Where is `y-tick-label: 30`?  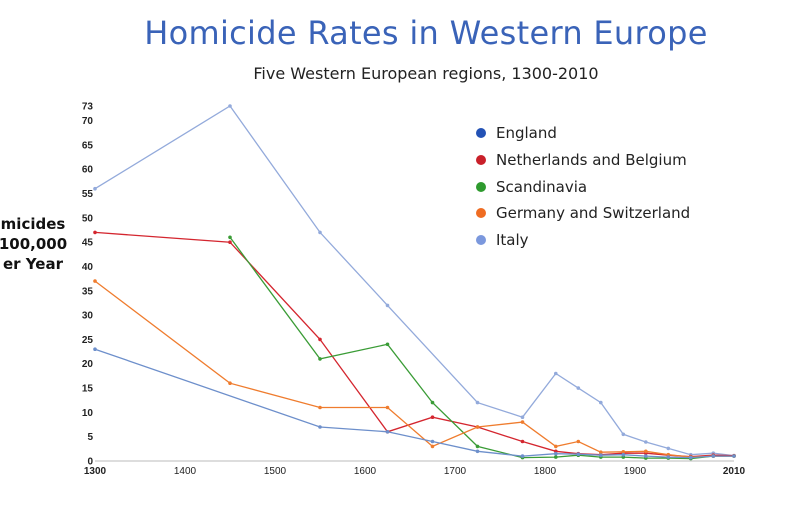 y-tick-label: 30 is located at coordinates (88, 316).